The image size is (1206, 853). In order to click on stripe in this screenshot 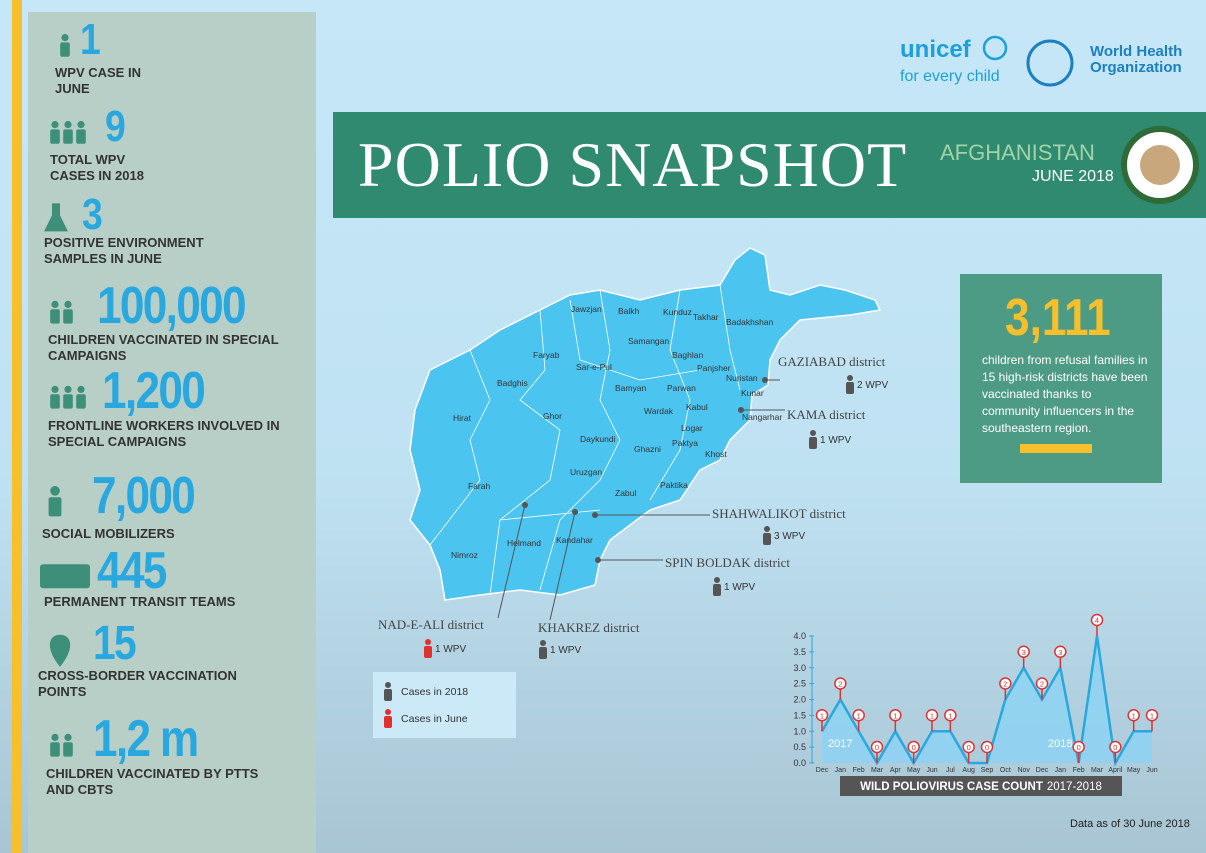, I will do `click(17, 426)`.